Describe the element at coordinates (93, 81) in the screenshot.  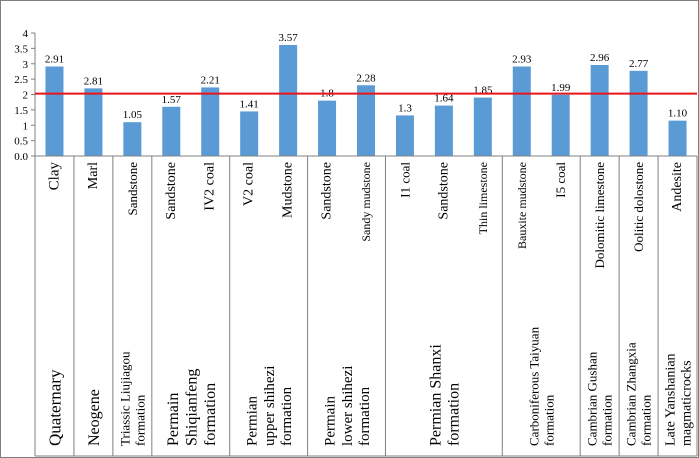
I see `data-label: 2.81` at that location.